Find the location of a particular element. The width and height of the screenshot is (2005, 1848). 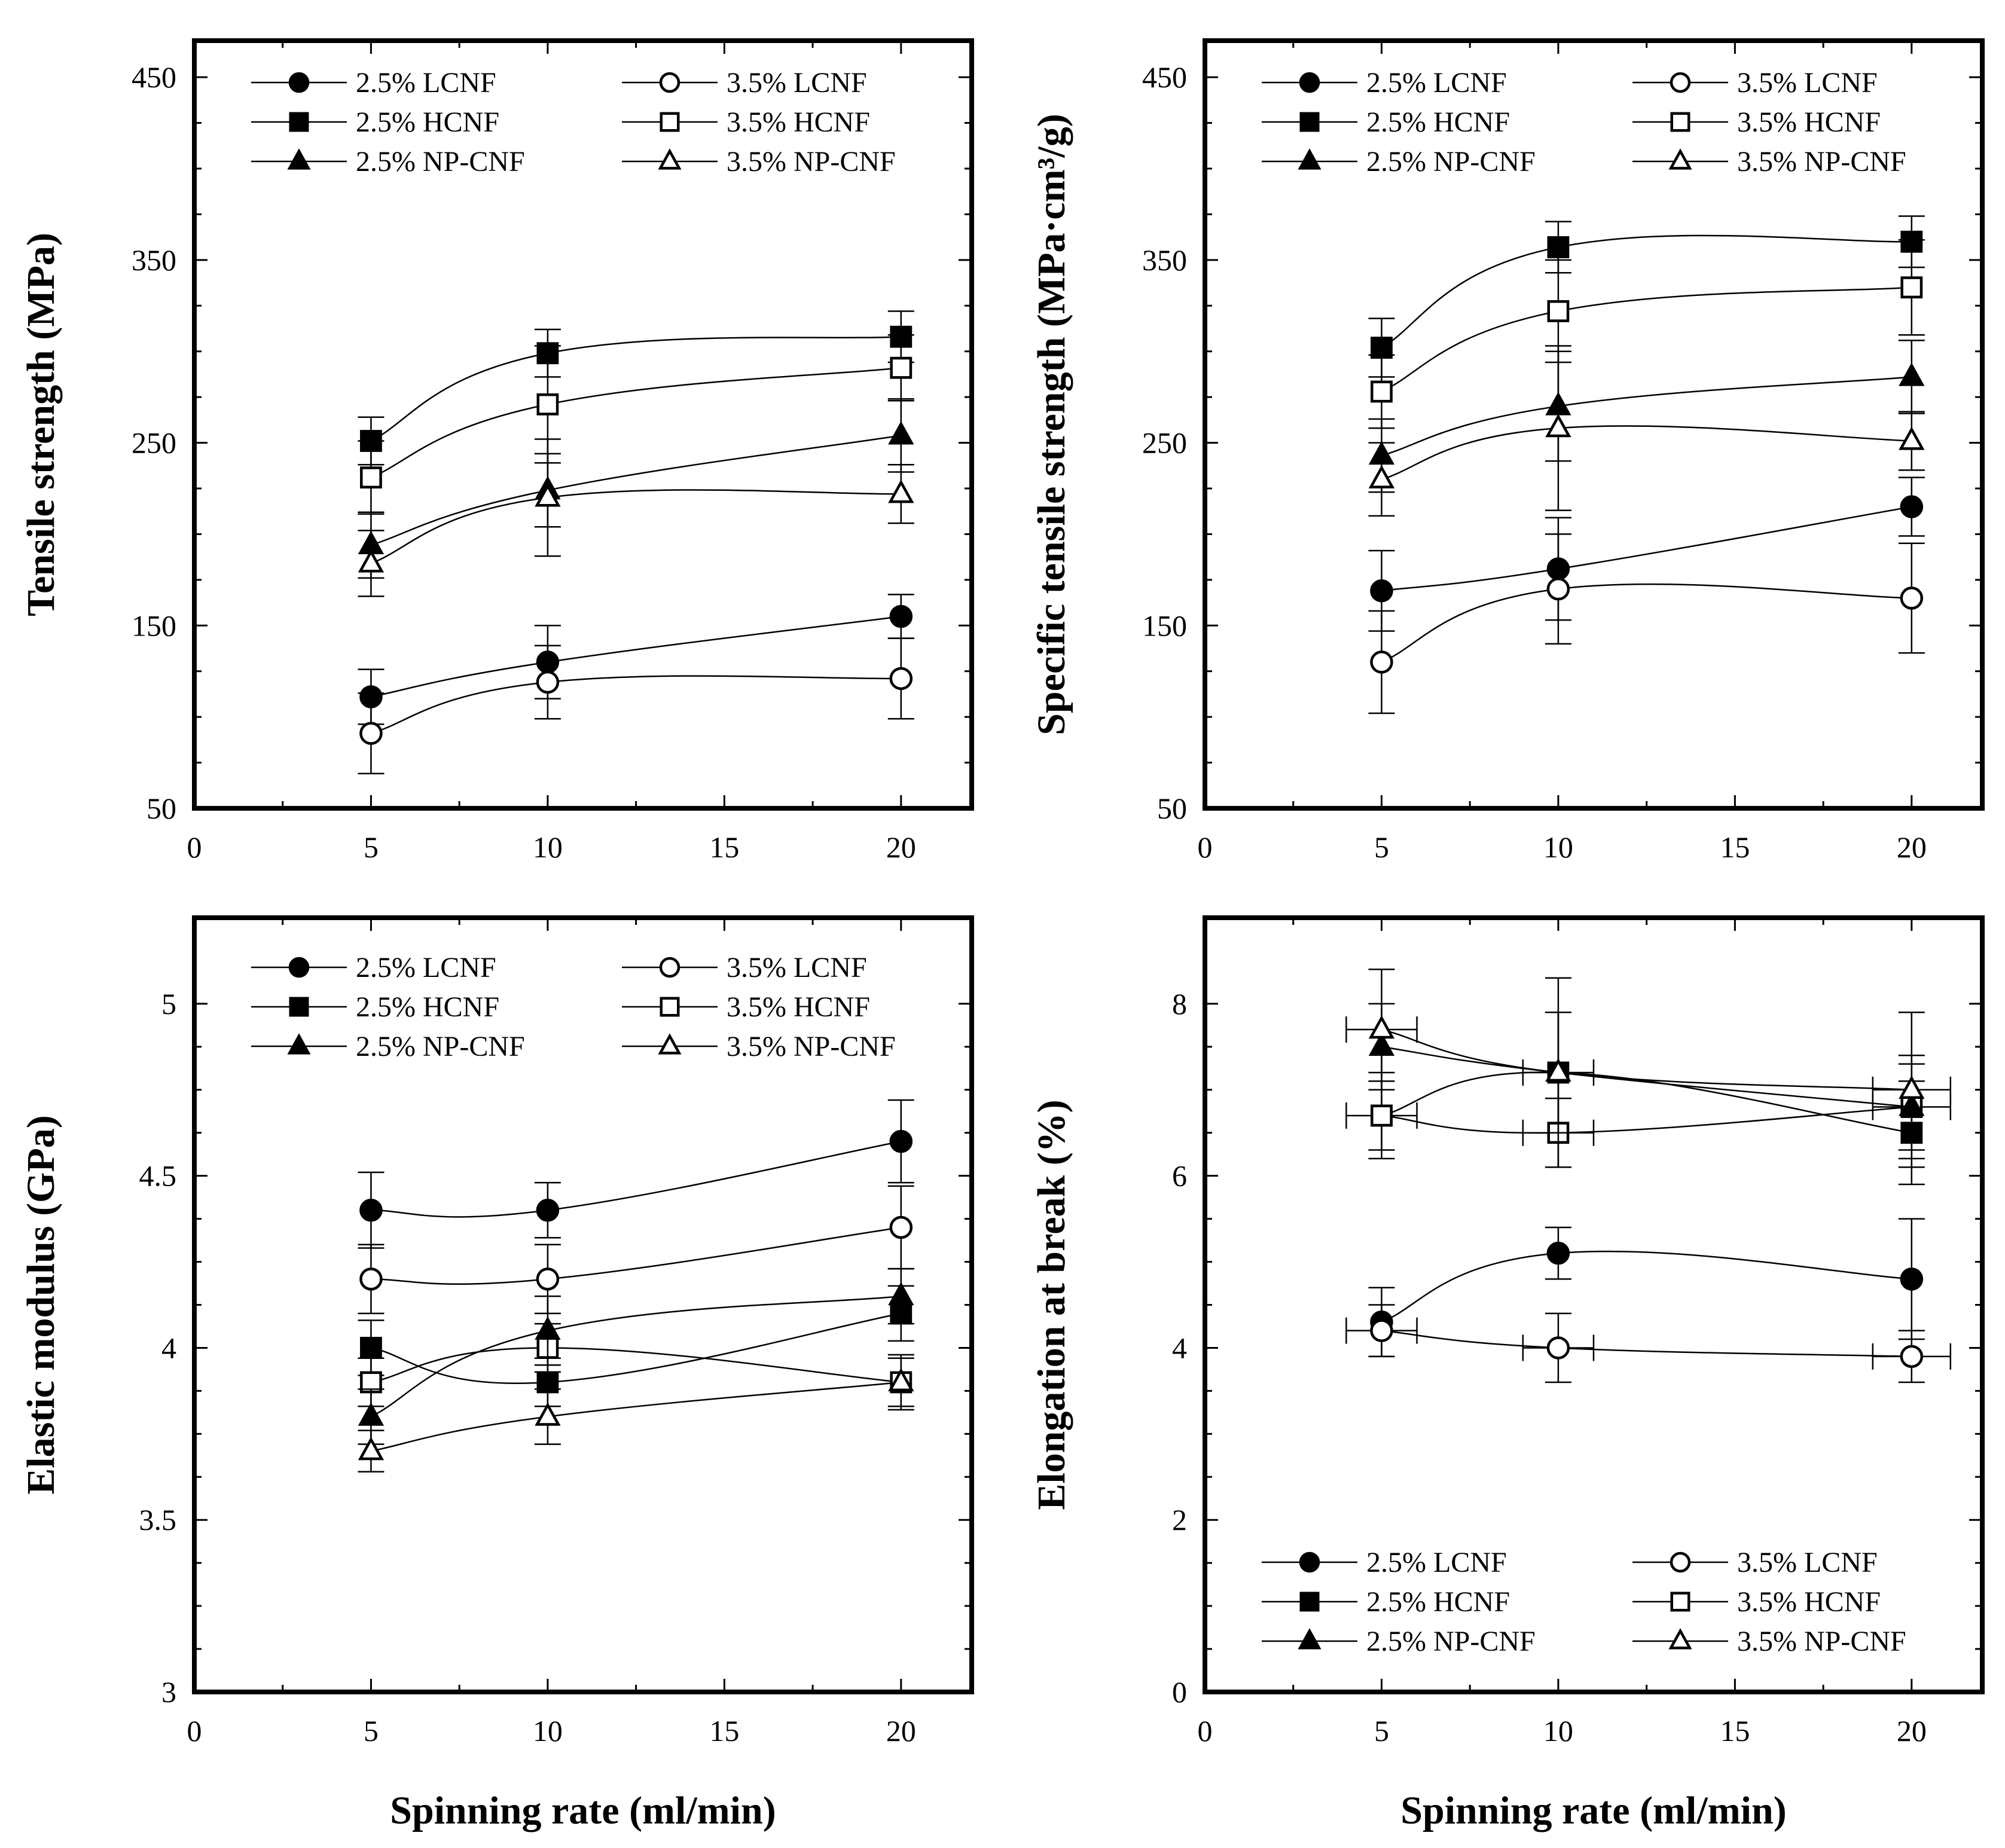

y-tick-label: 4 is located at coordinates (1179, 1347).